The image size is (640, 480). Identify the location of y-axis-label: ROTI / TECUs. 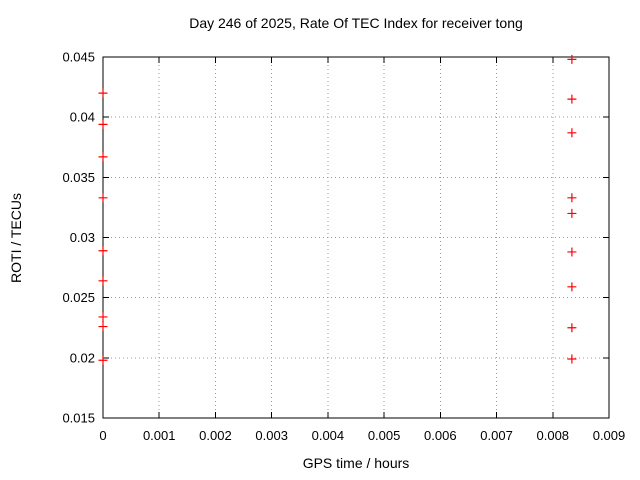
(16, 238).